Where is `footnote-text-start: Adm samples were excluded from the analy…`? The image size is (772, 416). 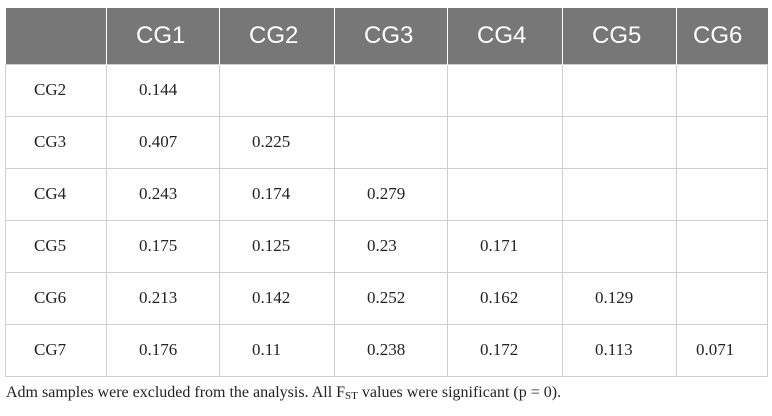
footnote-text-start: Adm samples were excluded from the analy… is located at coordinates (176, 392).